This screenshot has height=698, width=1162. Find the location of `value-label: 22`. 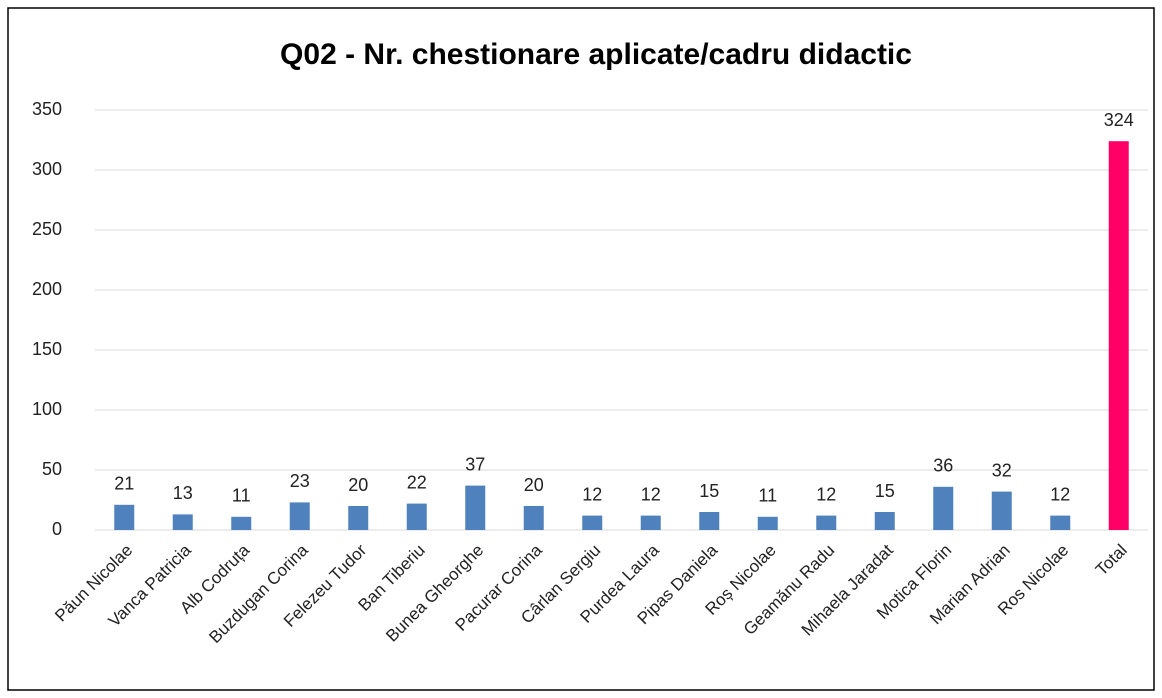

value-label: 22 is located at coordinates (417, 482).